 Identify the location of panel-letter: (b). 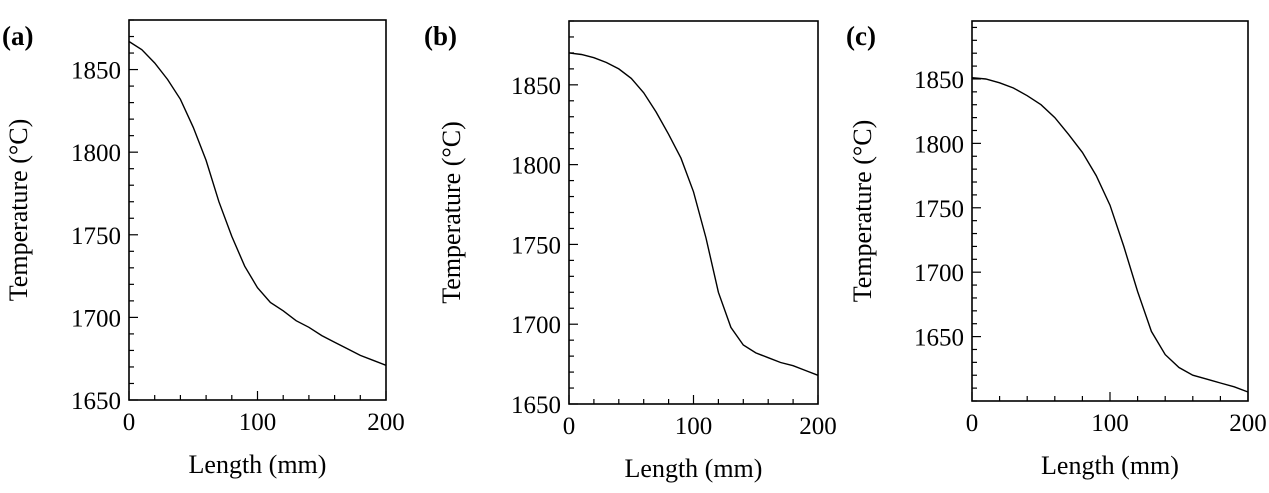
(440, 36).